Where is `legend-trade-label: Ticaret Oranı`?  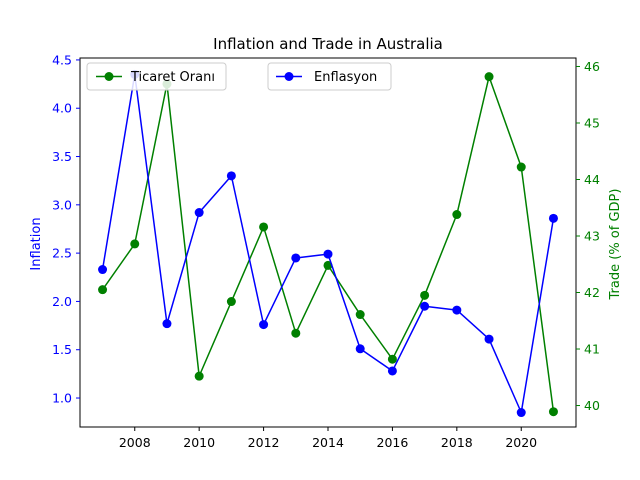 legend-trade-label: Ticaret Oranı is located at coordinates (172, 77).